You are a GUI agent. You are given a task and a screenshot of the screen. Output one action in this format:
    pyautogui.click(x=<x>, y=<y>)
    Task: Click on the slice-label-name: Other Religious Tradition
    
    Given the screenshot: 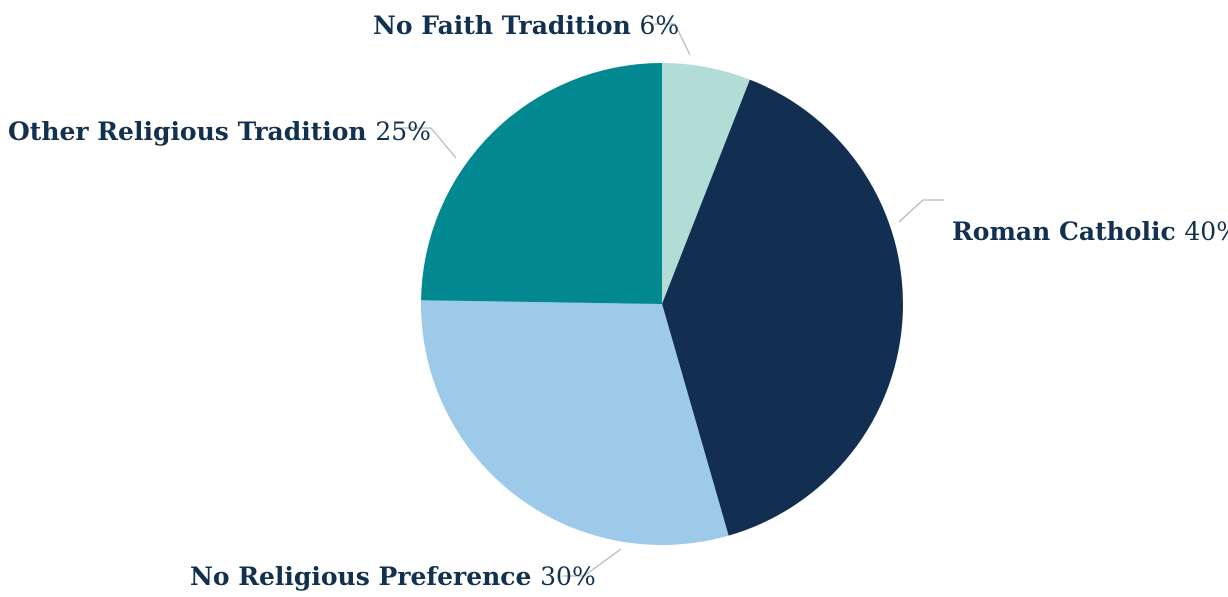 What is the action you would take?
    pyautogui.click(x=191, y=131)
    